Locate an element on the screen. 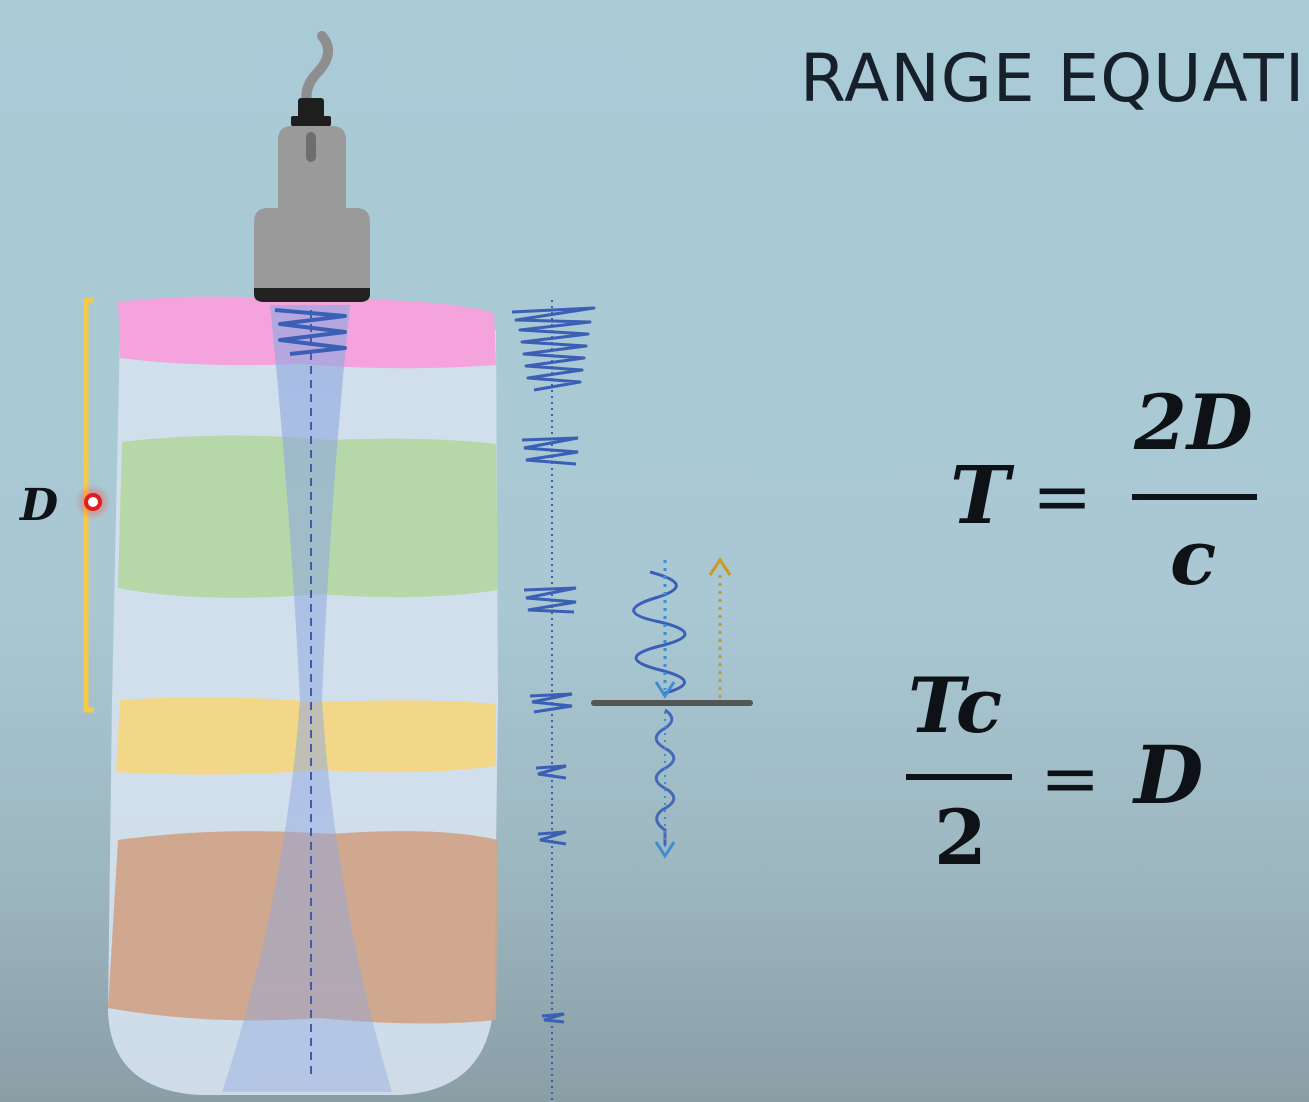  page-title: RANGE EQUATI is located at coordinates (1053, 78).